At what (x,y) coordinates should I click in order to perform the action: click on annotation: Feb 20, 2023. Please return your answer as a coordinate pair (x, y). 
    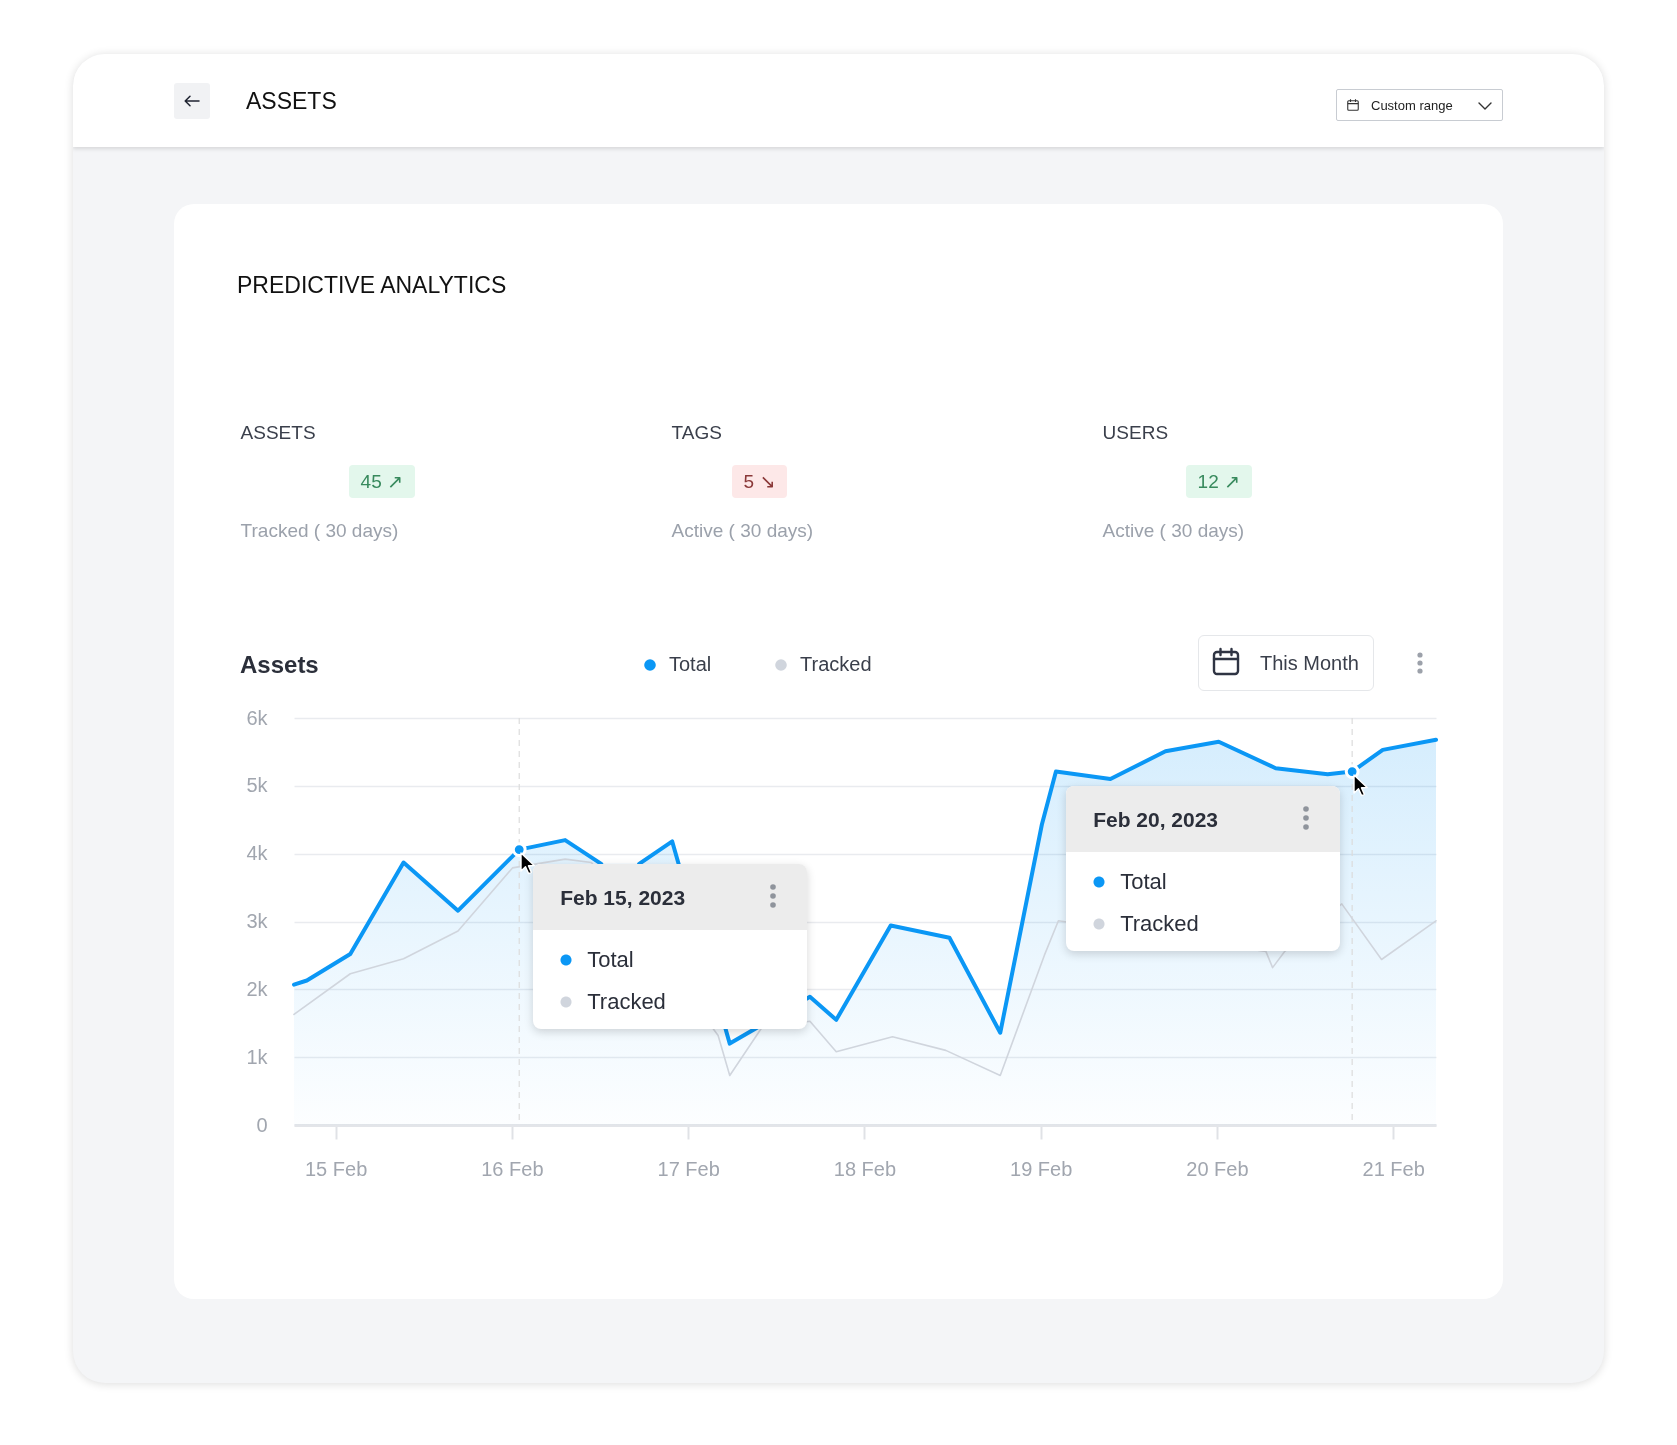
    Looking at the image, I should click on (1156, 819).